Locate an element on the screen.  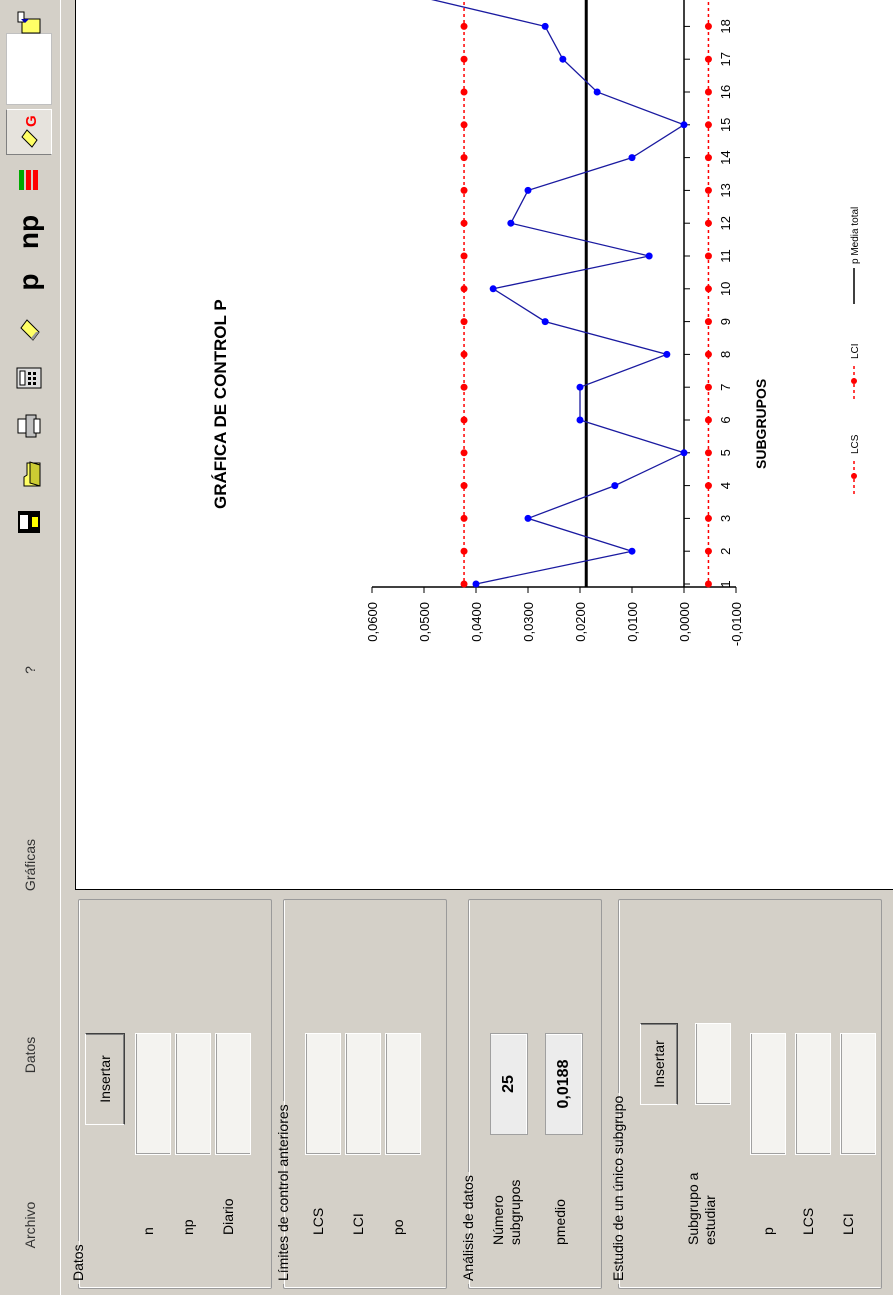
eraser-g-button: G is located at coordinates (29, 132).